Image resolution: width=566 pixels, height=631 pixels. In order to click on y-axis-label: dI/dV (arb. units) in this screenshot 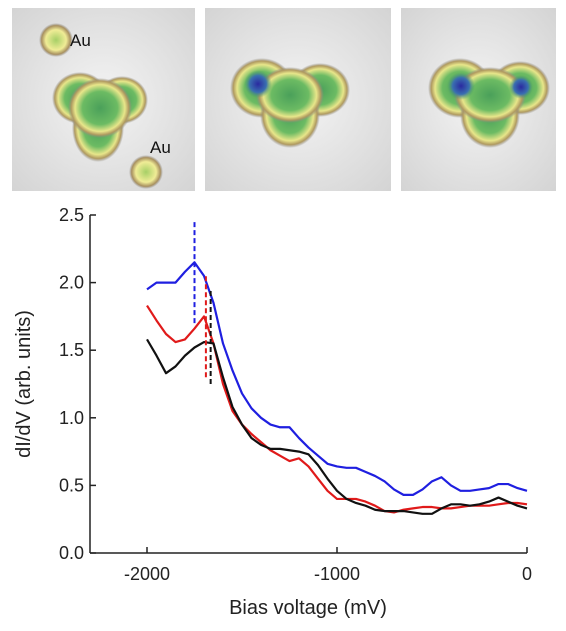, I will do `click(24, 384)`.